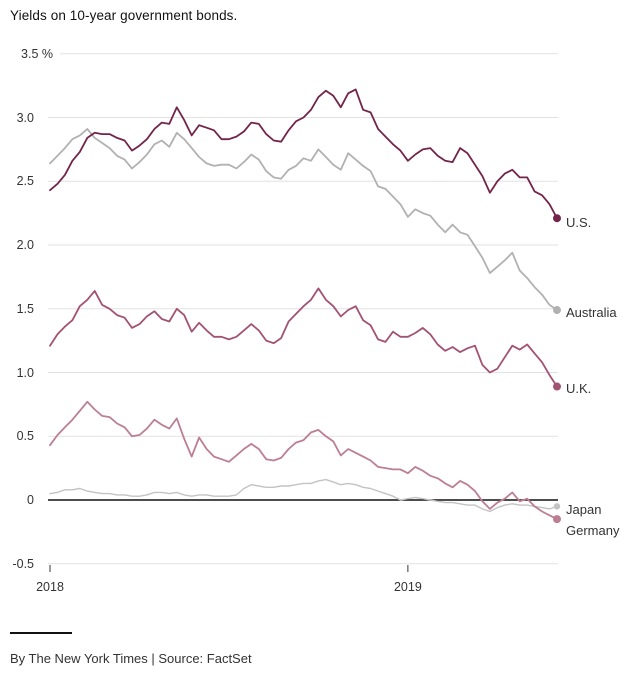  What do you see at coordinates (50, 587) in the screenshot?
I see `x-axis-label: 2018` at bounding box center [50, 587].